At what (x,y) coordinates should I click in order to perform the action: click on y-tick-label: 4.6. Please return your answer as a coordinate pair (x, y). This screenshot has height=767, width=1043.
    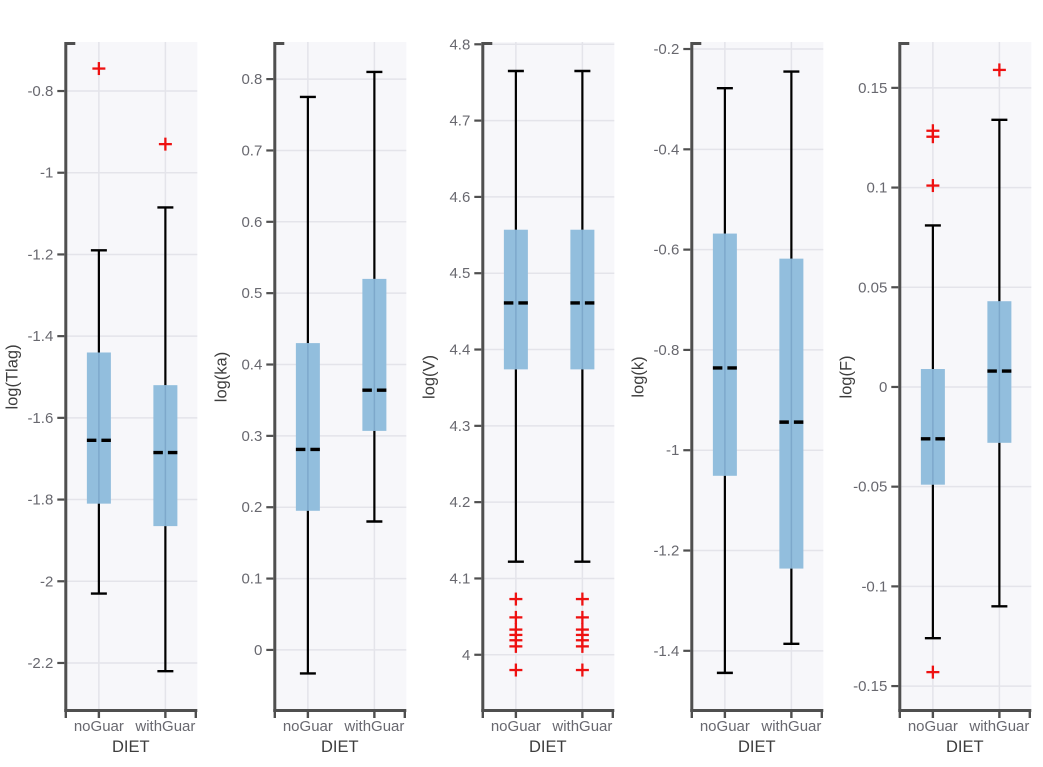
    Looking at the image, I should click on (460, 197).